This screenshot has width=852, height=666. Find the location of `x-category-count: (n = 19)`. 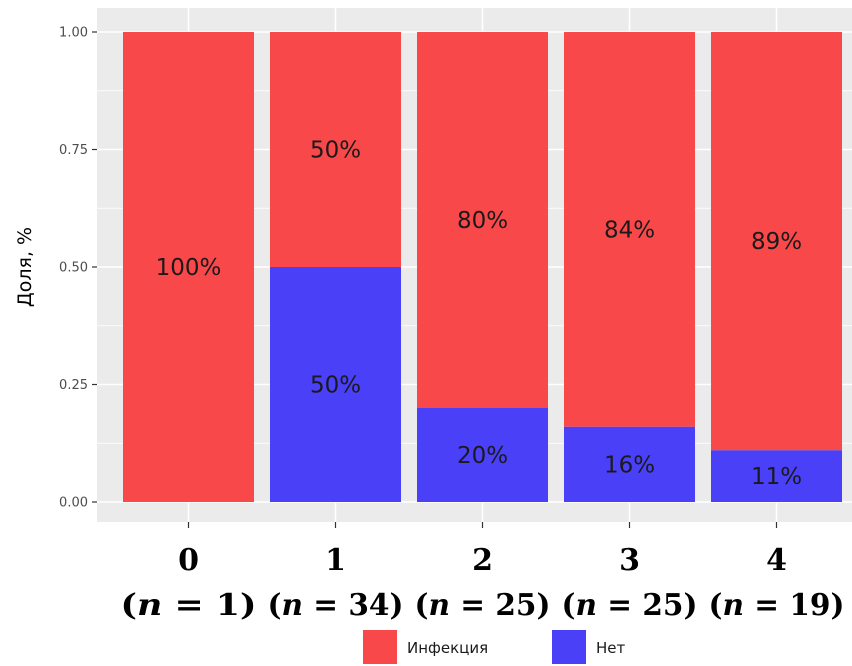

x-category-count: (n = 19) is located at coordinates (777, 605).